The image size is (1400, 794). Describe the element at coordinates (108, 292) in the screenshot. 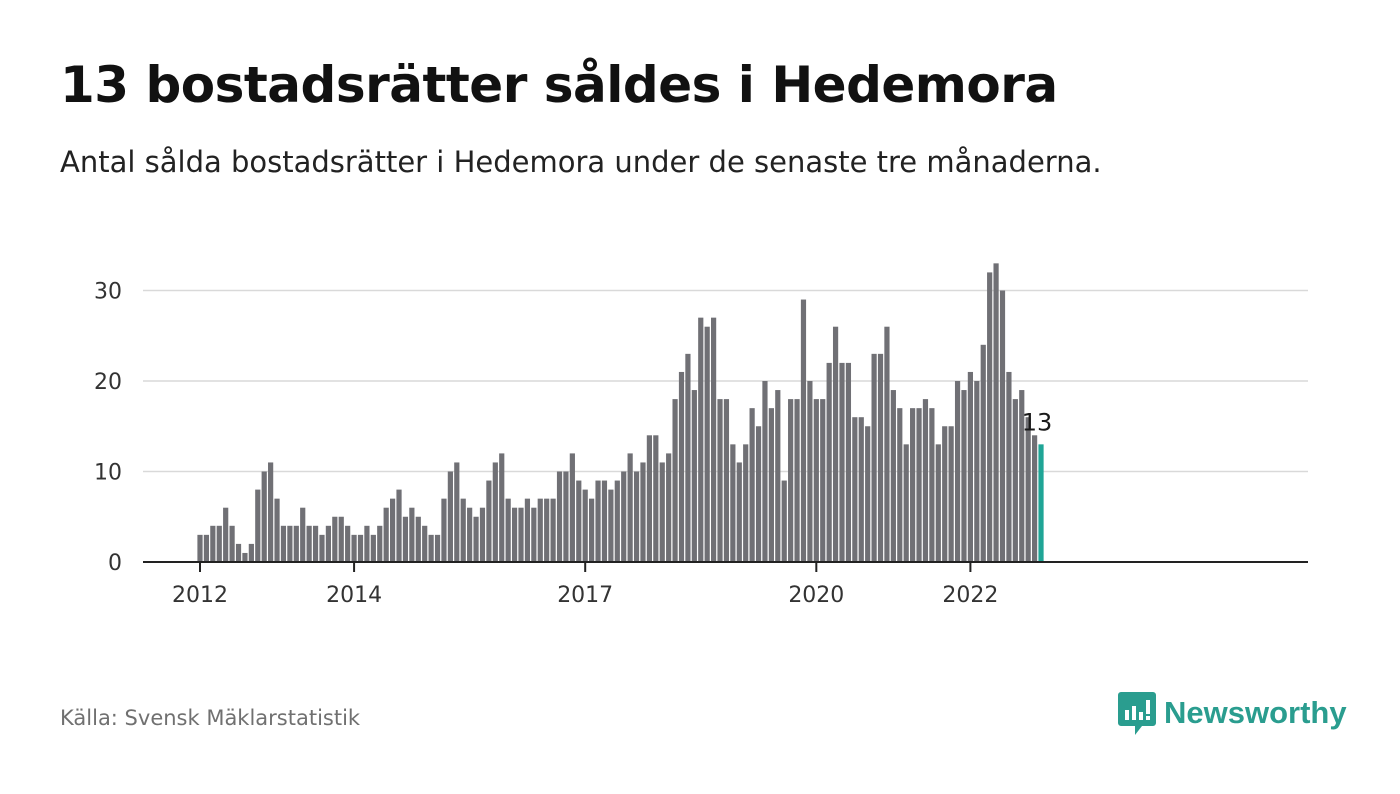

I see `y-tick-label: 30` at that location.